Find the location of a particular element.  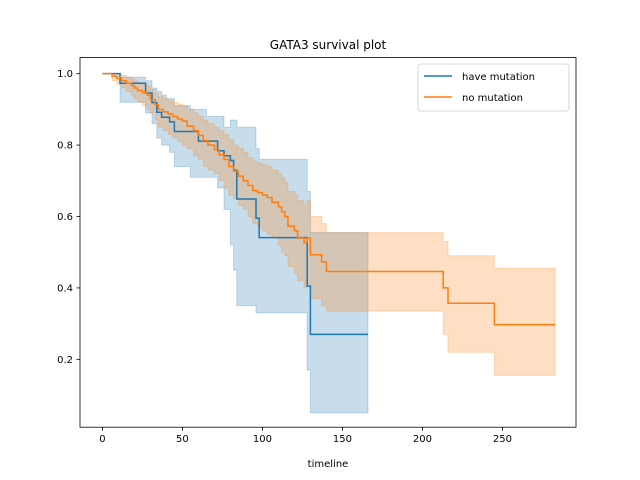

legend-box is located at coordinates (493, 87).